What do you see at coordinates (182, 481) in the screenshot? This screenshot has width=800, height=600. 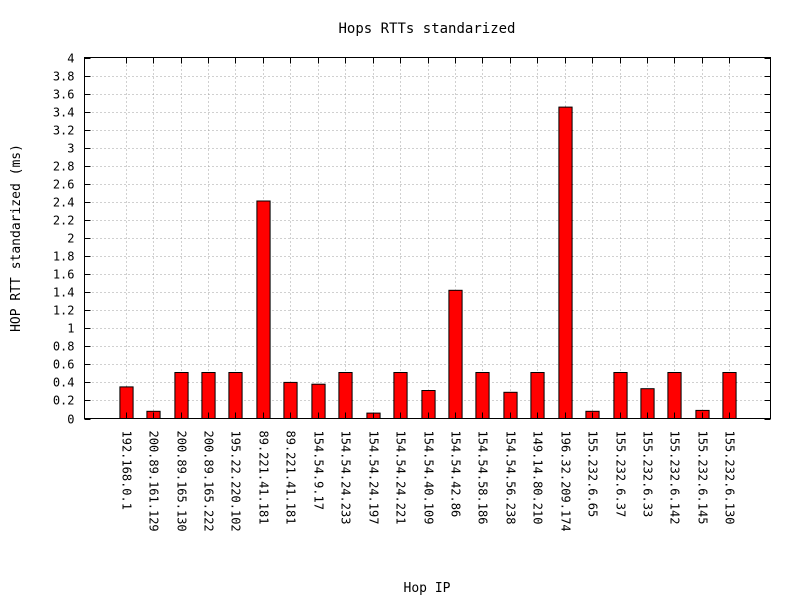 I see `x-tick-label: 200.89.165.130` at bounding box center [182, 481].